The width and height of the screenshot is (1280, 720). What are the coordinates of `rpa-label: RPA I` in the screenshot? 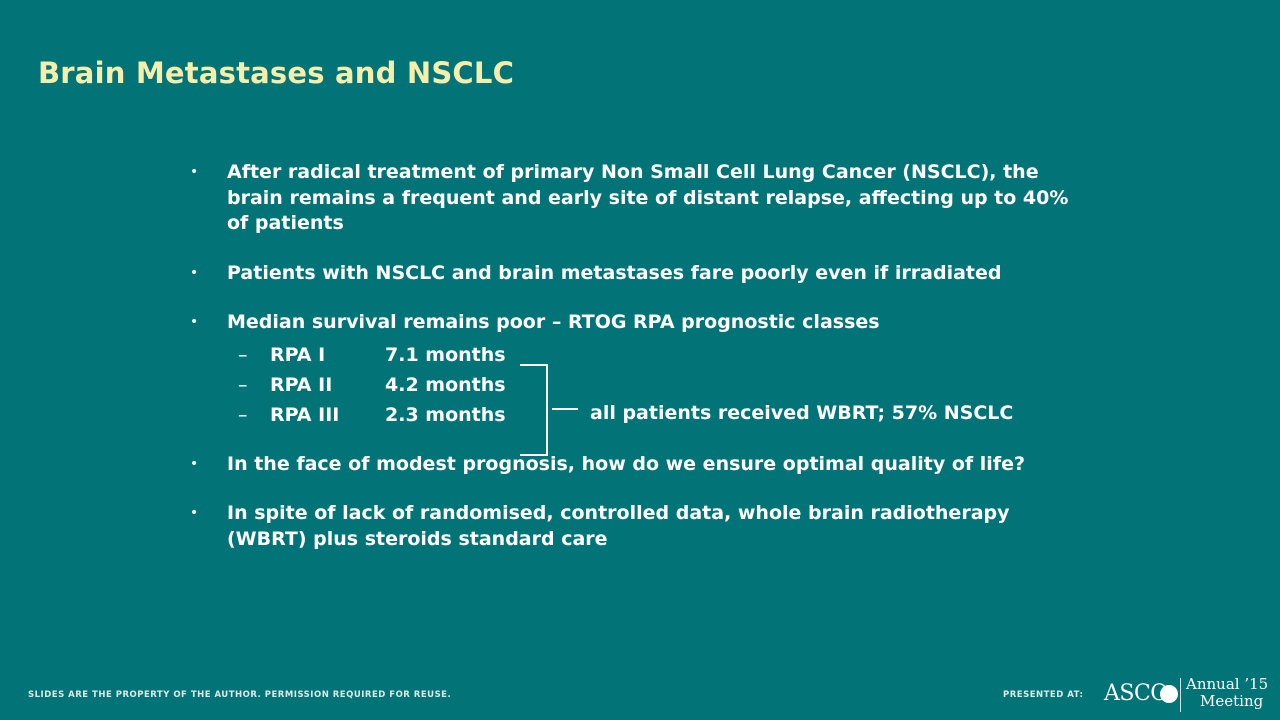 It's located at (298, 354).